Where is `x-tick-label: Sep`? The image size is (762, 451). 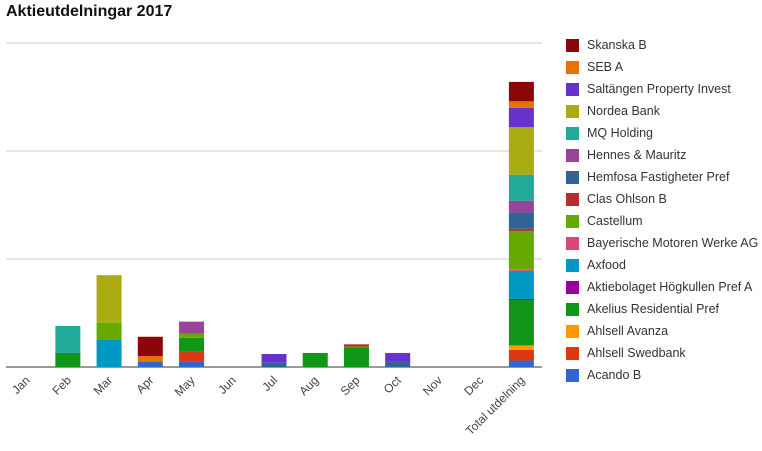
x-tick-label: Sep is located at coordinates (350, 385).